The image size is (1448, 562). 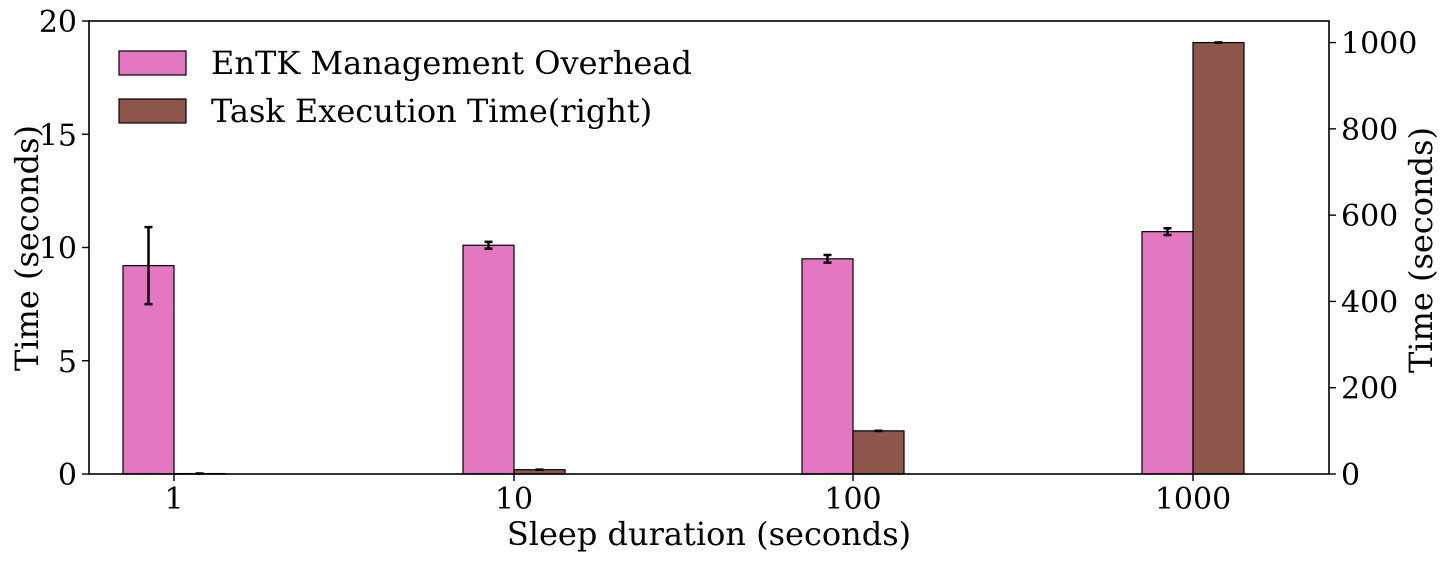 I want to click on x-tick-label-100: 100, so click(x=852, y=499).